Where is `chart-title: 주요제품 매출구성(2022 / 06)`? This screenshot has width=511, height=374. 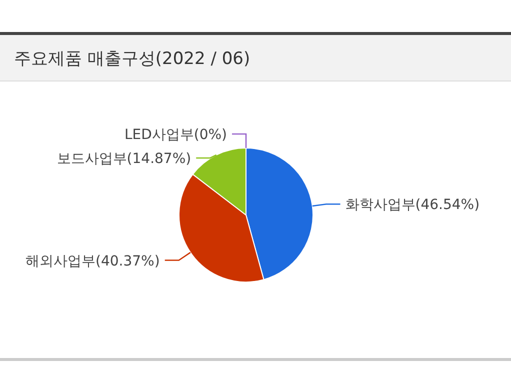
chart-title: 주요제품 매출구성(2022 / 06) is located at coordinates (132, 59).